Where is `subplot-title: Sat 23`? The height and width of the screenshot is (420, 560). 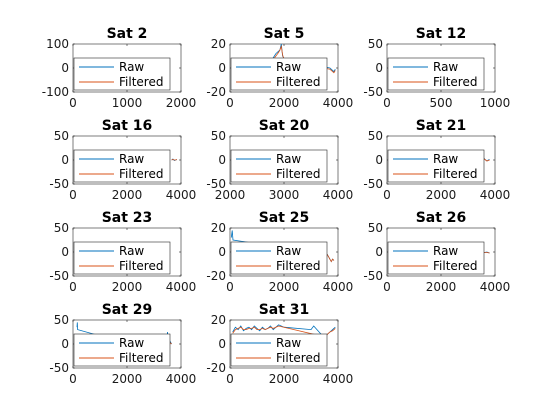 subplot-title: Sat 23 is located at coordinates (127, 218).